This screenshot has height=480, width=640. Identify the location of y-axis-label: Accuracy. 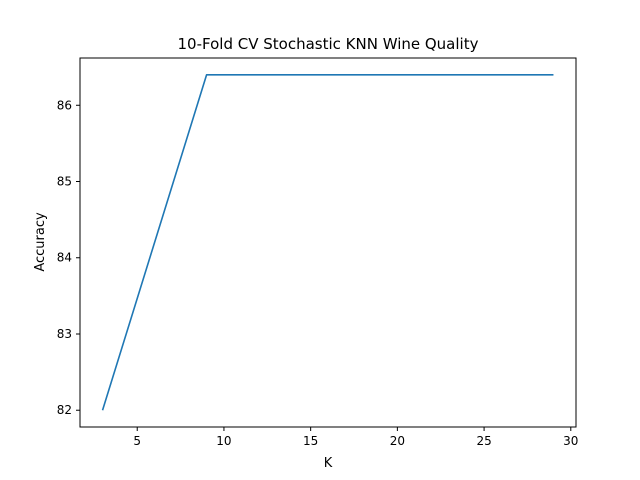
(40, 242).